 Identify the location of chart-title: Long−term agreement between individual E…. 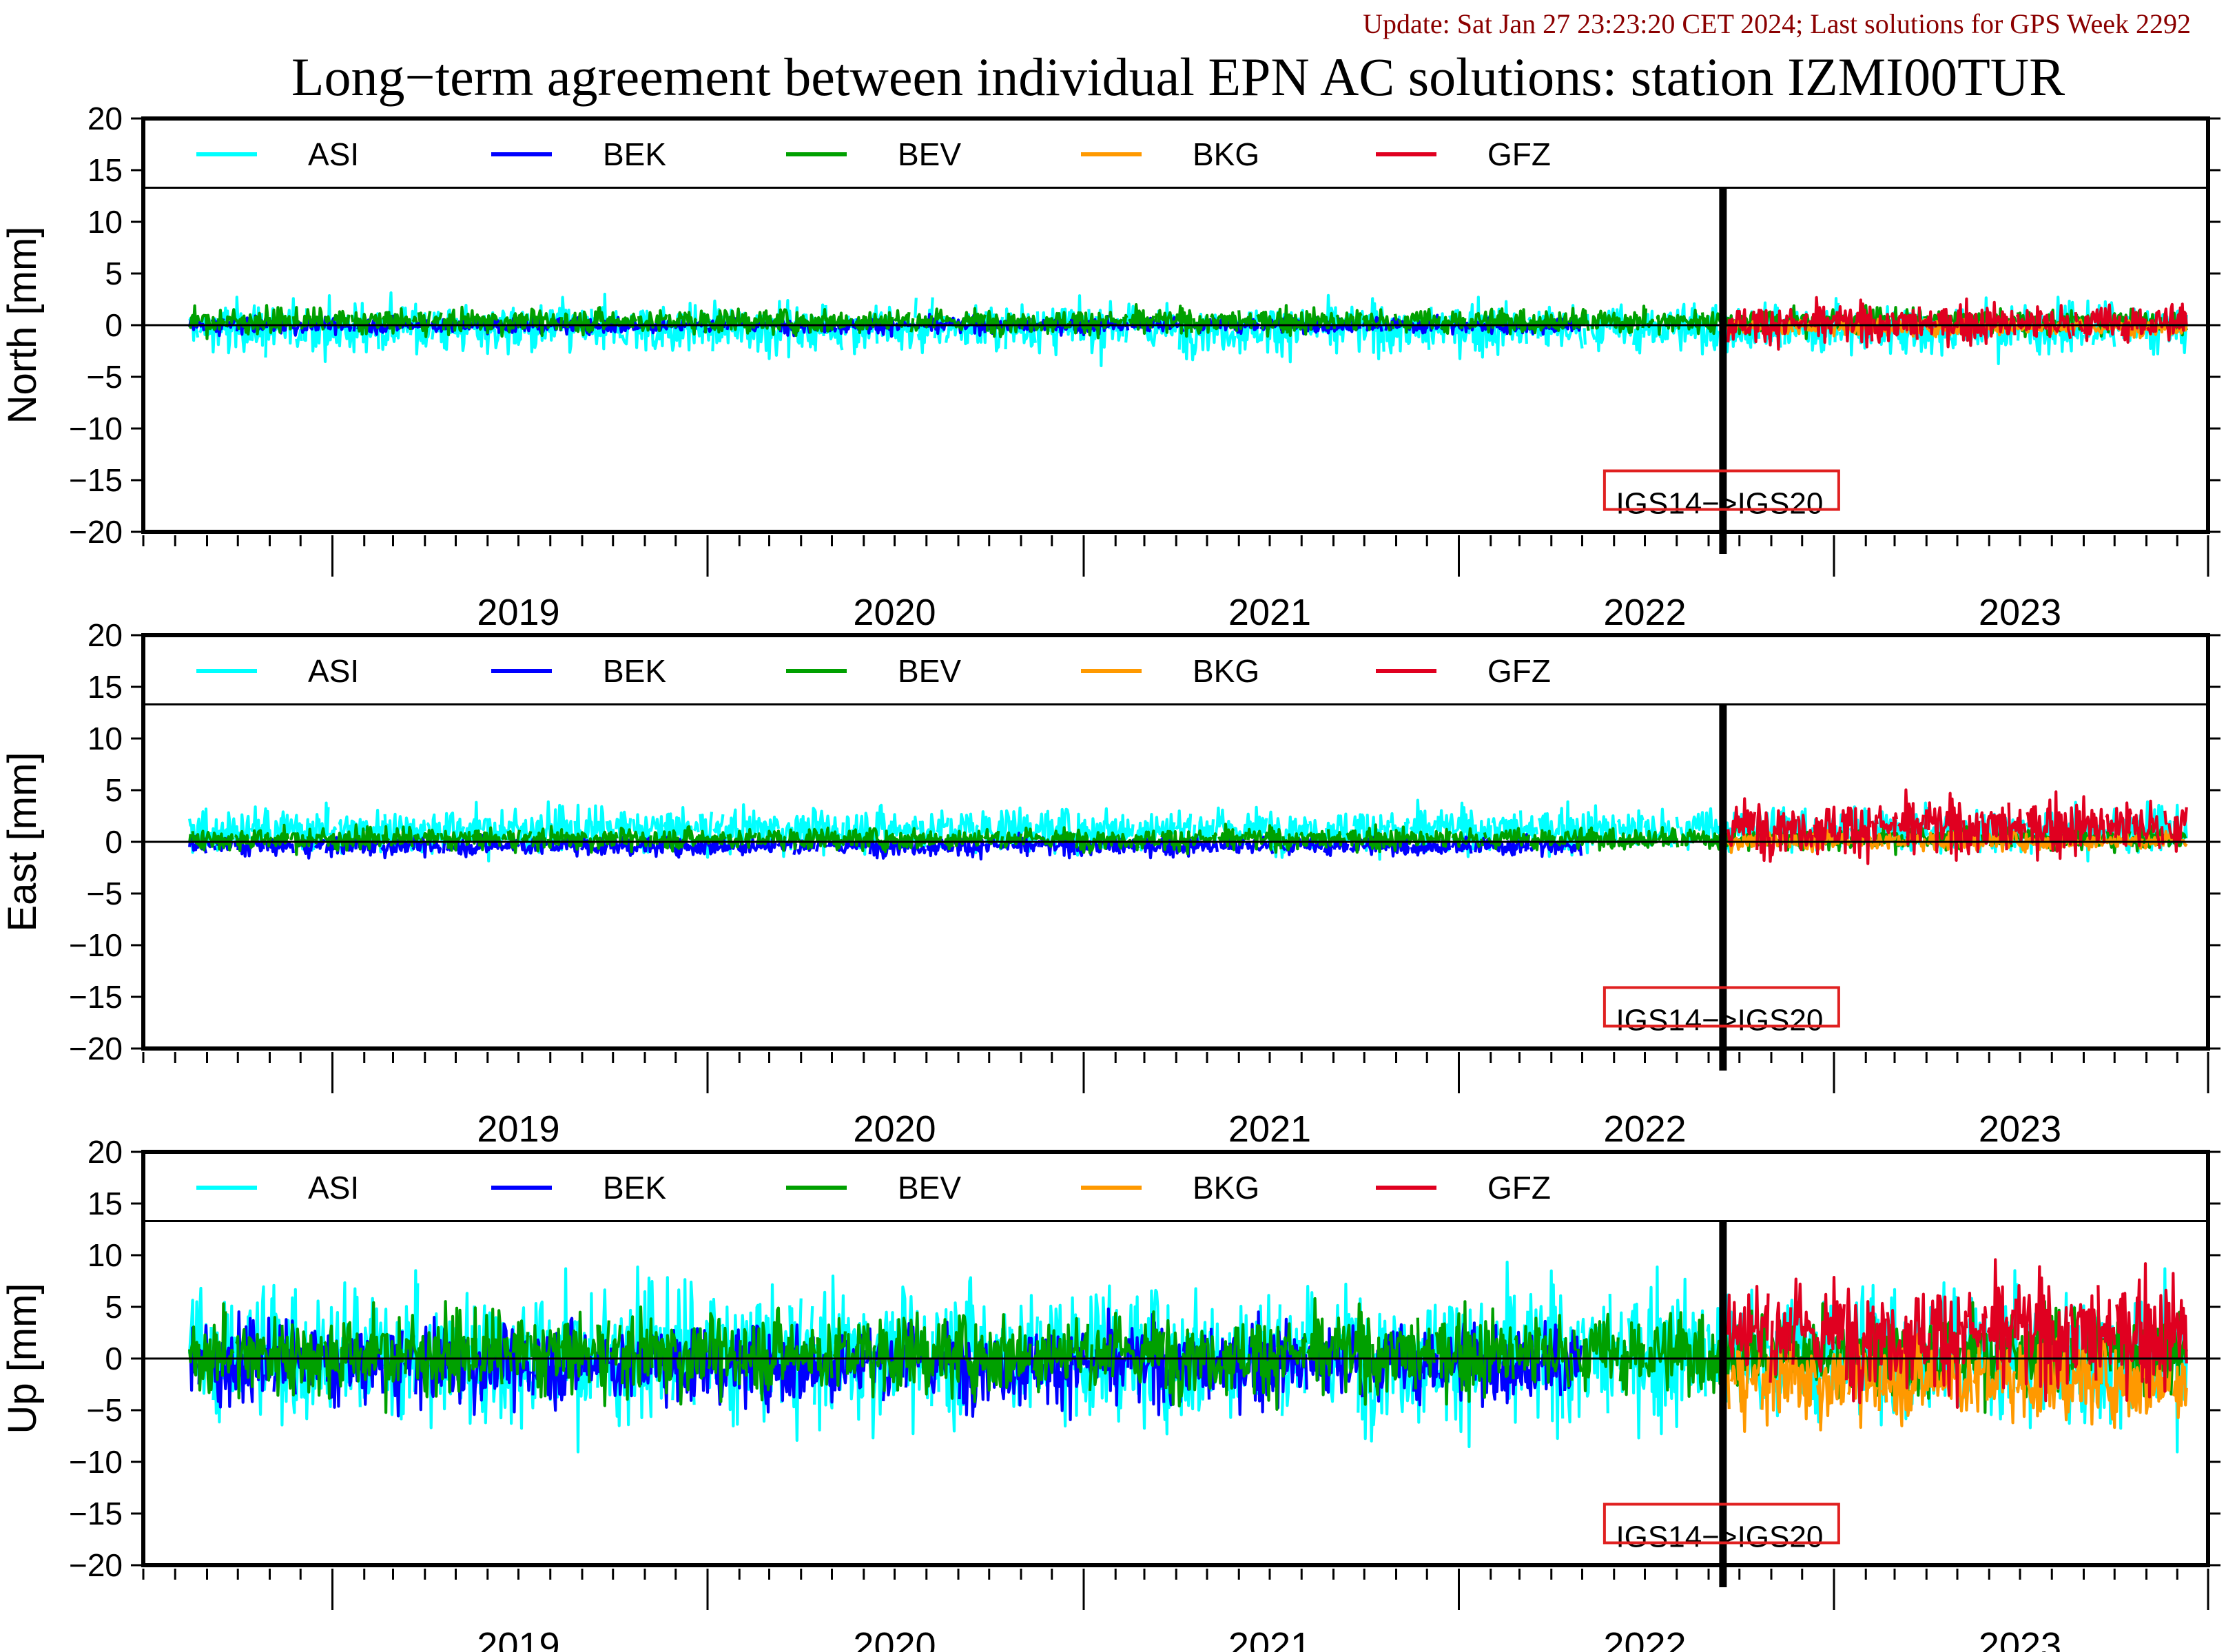
(1178, 77).